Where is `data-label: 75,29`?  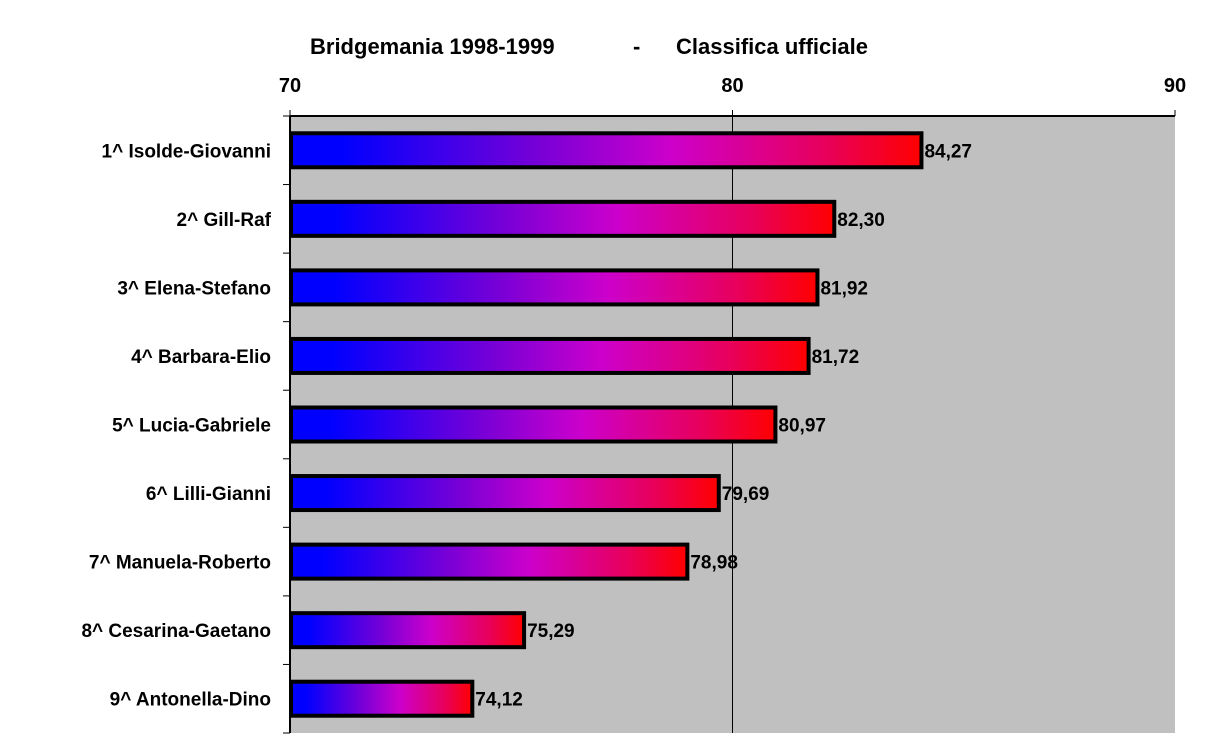
data-label: 75,29 is located at coordinates (551, 631).